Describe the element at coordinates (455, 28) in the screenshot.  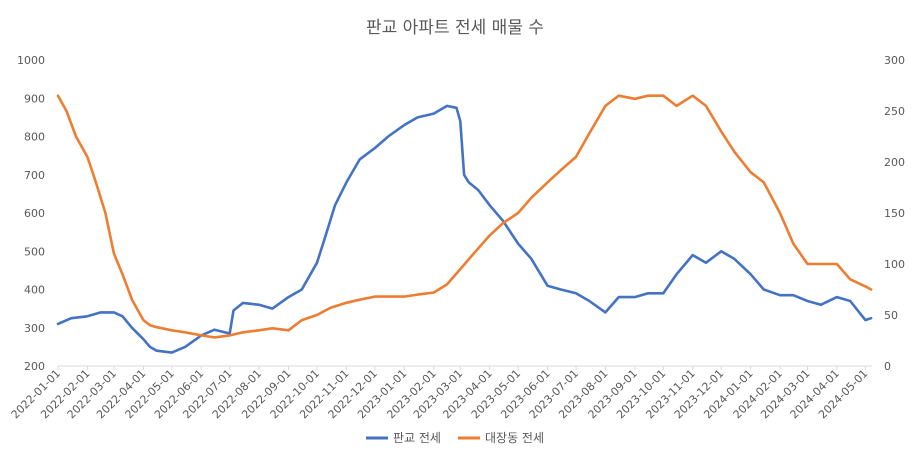
I see `chart-title: 판교 아파트 전세 매물 수` at that location.